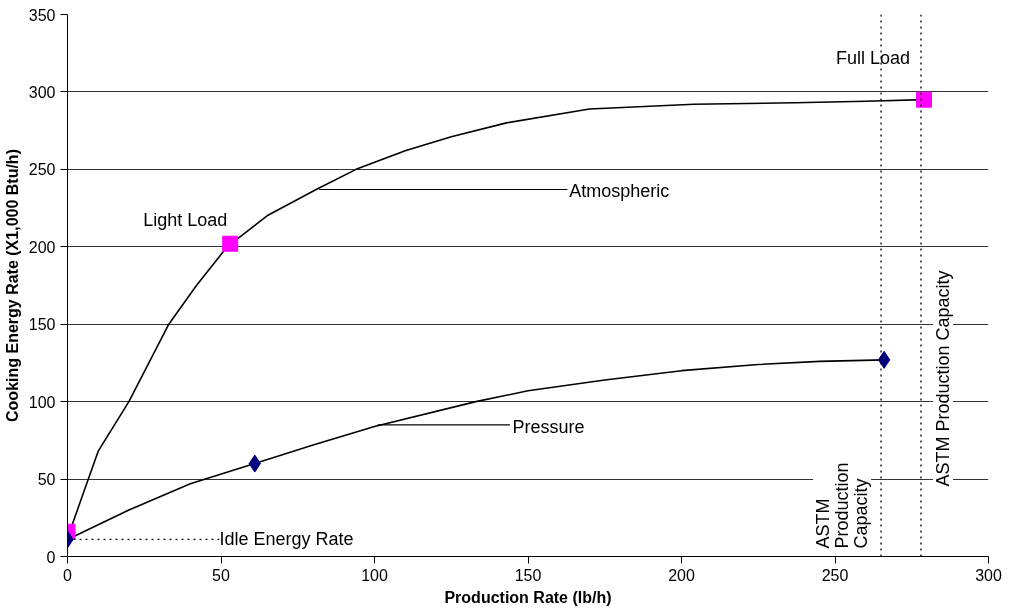 Image resolution: width=1018 pixels, height=608 pixels. What do you see at coordinates (42, 402) in the screenshot?
I see `y-tick-label: 100` at bounding box center [42, 402].